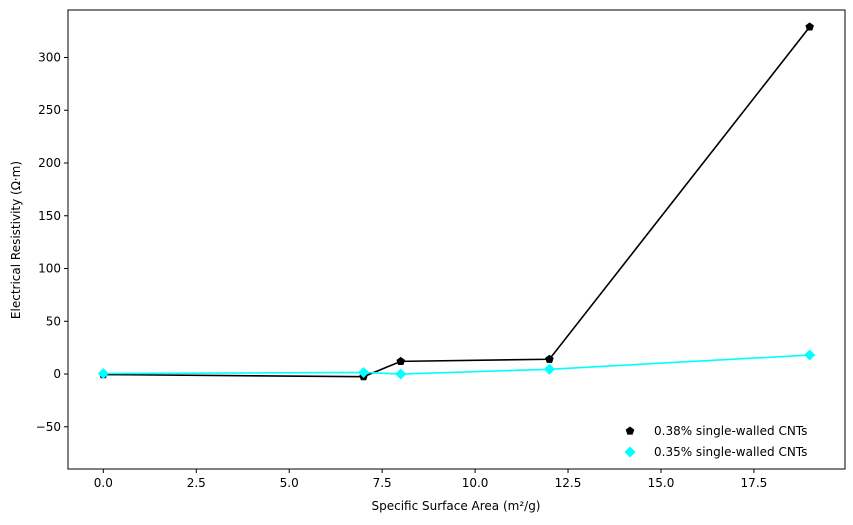  What do you see at coordinates (382, 483) in the screenshot?
I see `x-tick-label: 7.5` at bounding box center [382, 483].